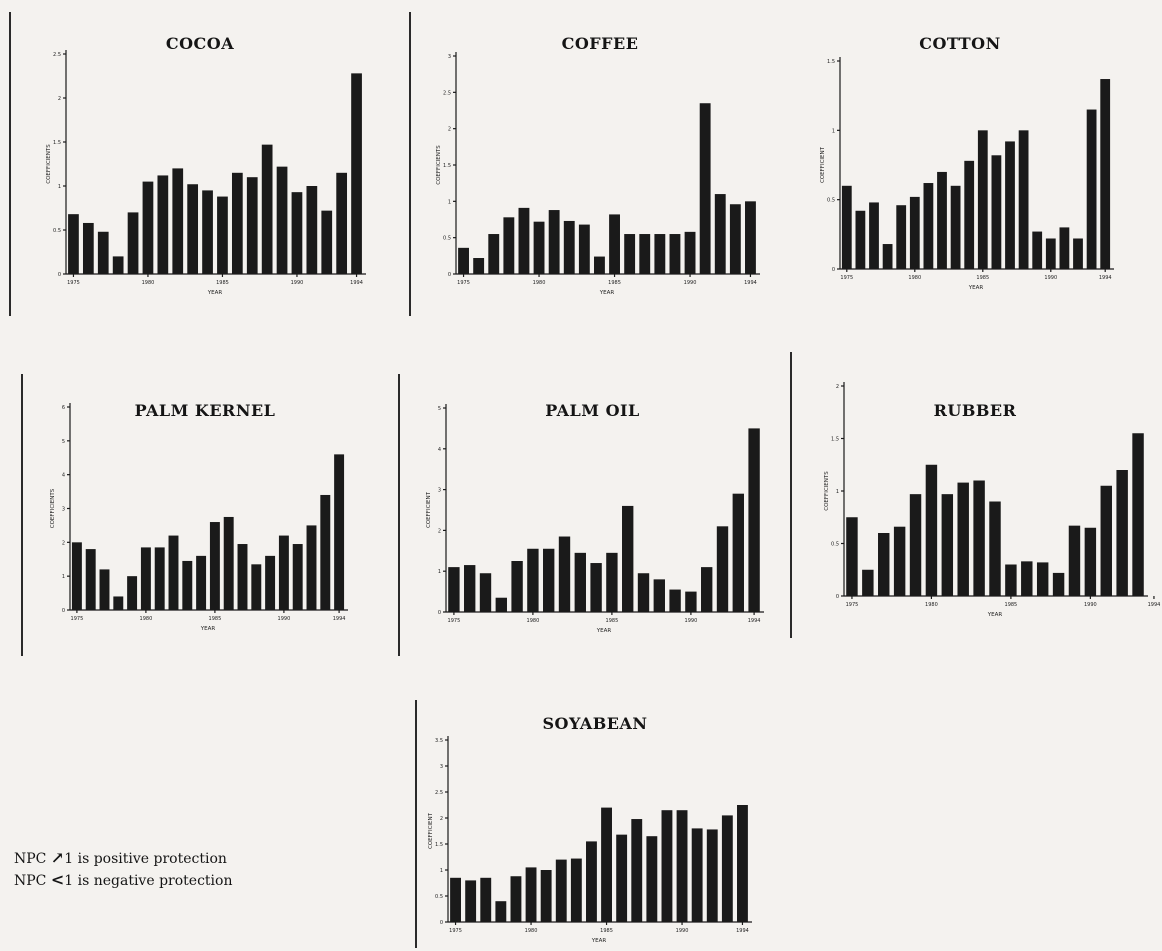  I want to click on chart-title: COFFEE, so click(600, 43).